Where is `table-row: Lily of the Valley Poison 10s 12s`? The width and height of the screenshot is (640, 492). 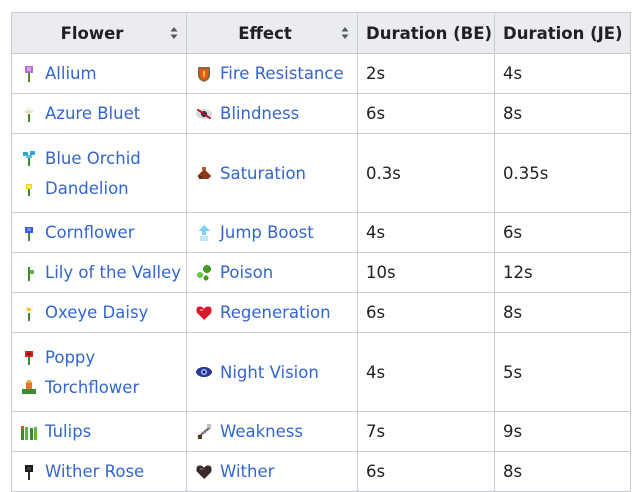
table-row: Lily of the Valley Poison 10s 12s is located at coordinates (321, 272).